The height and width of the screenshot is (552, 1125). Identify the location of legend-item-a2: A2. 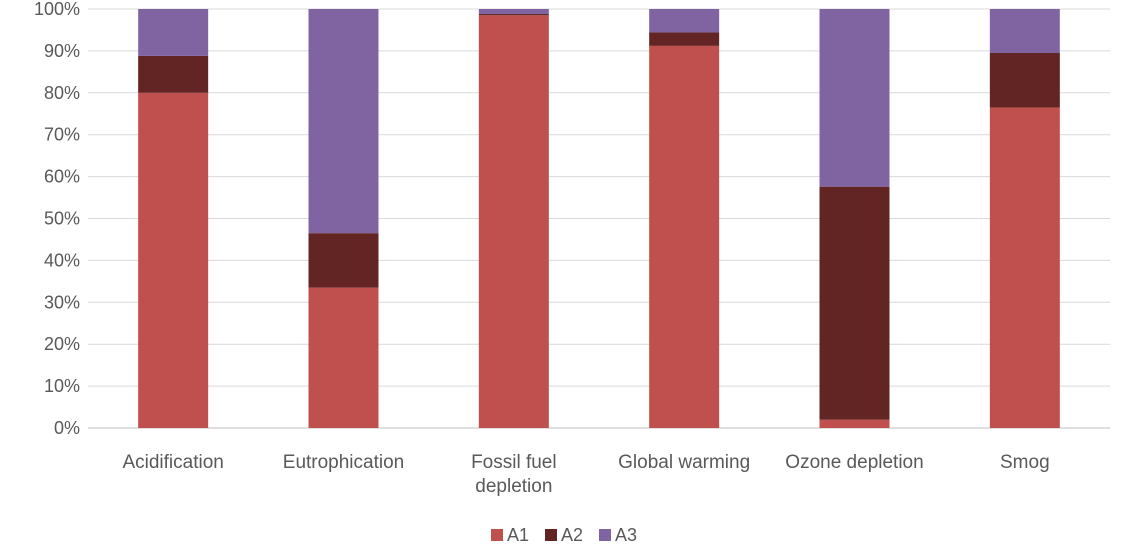
(564, 535).